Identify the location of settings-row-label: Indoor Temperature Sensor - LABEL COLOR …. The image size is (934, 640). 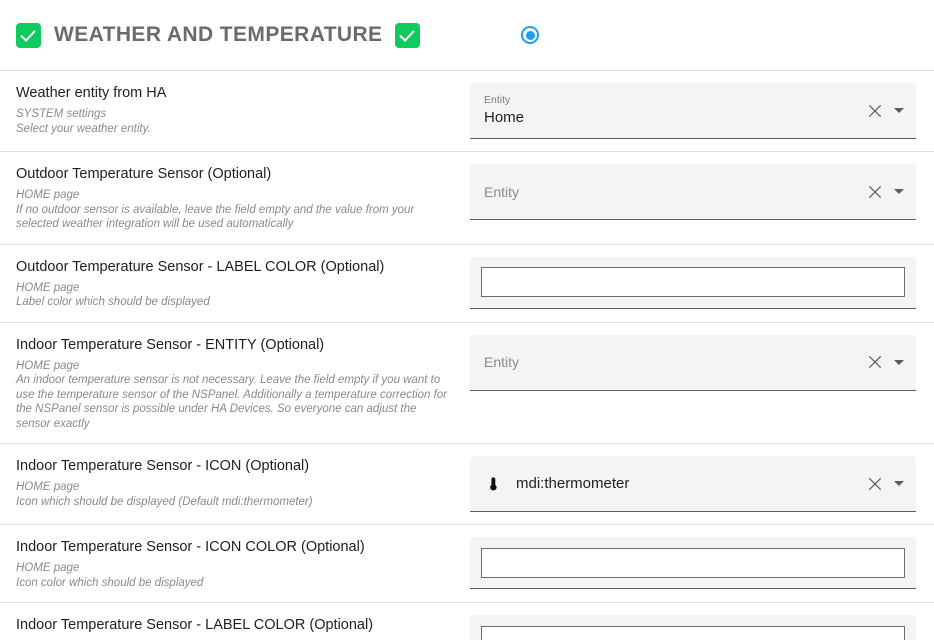
(195, 625).